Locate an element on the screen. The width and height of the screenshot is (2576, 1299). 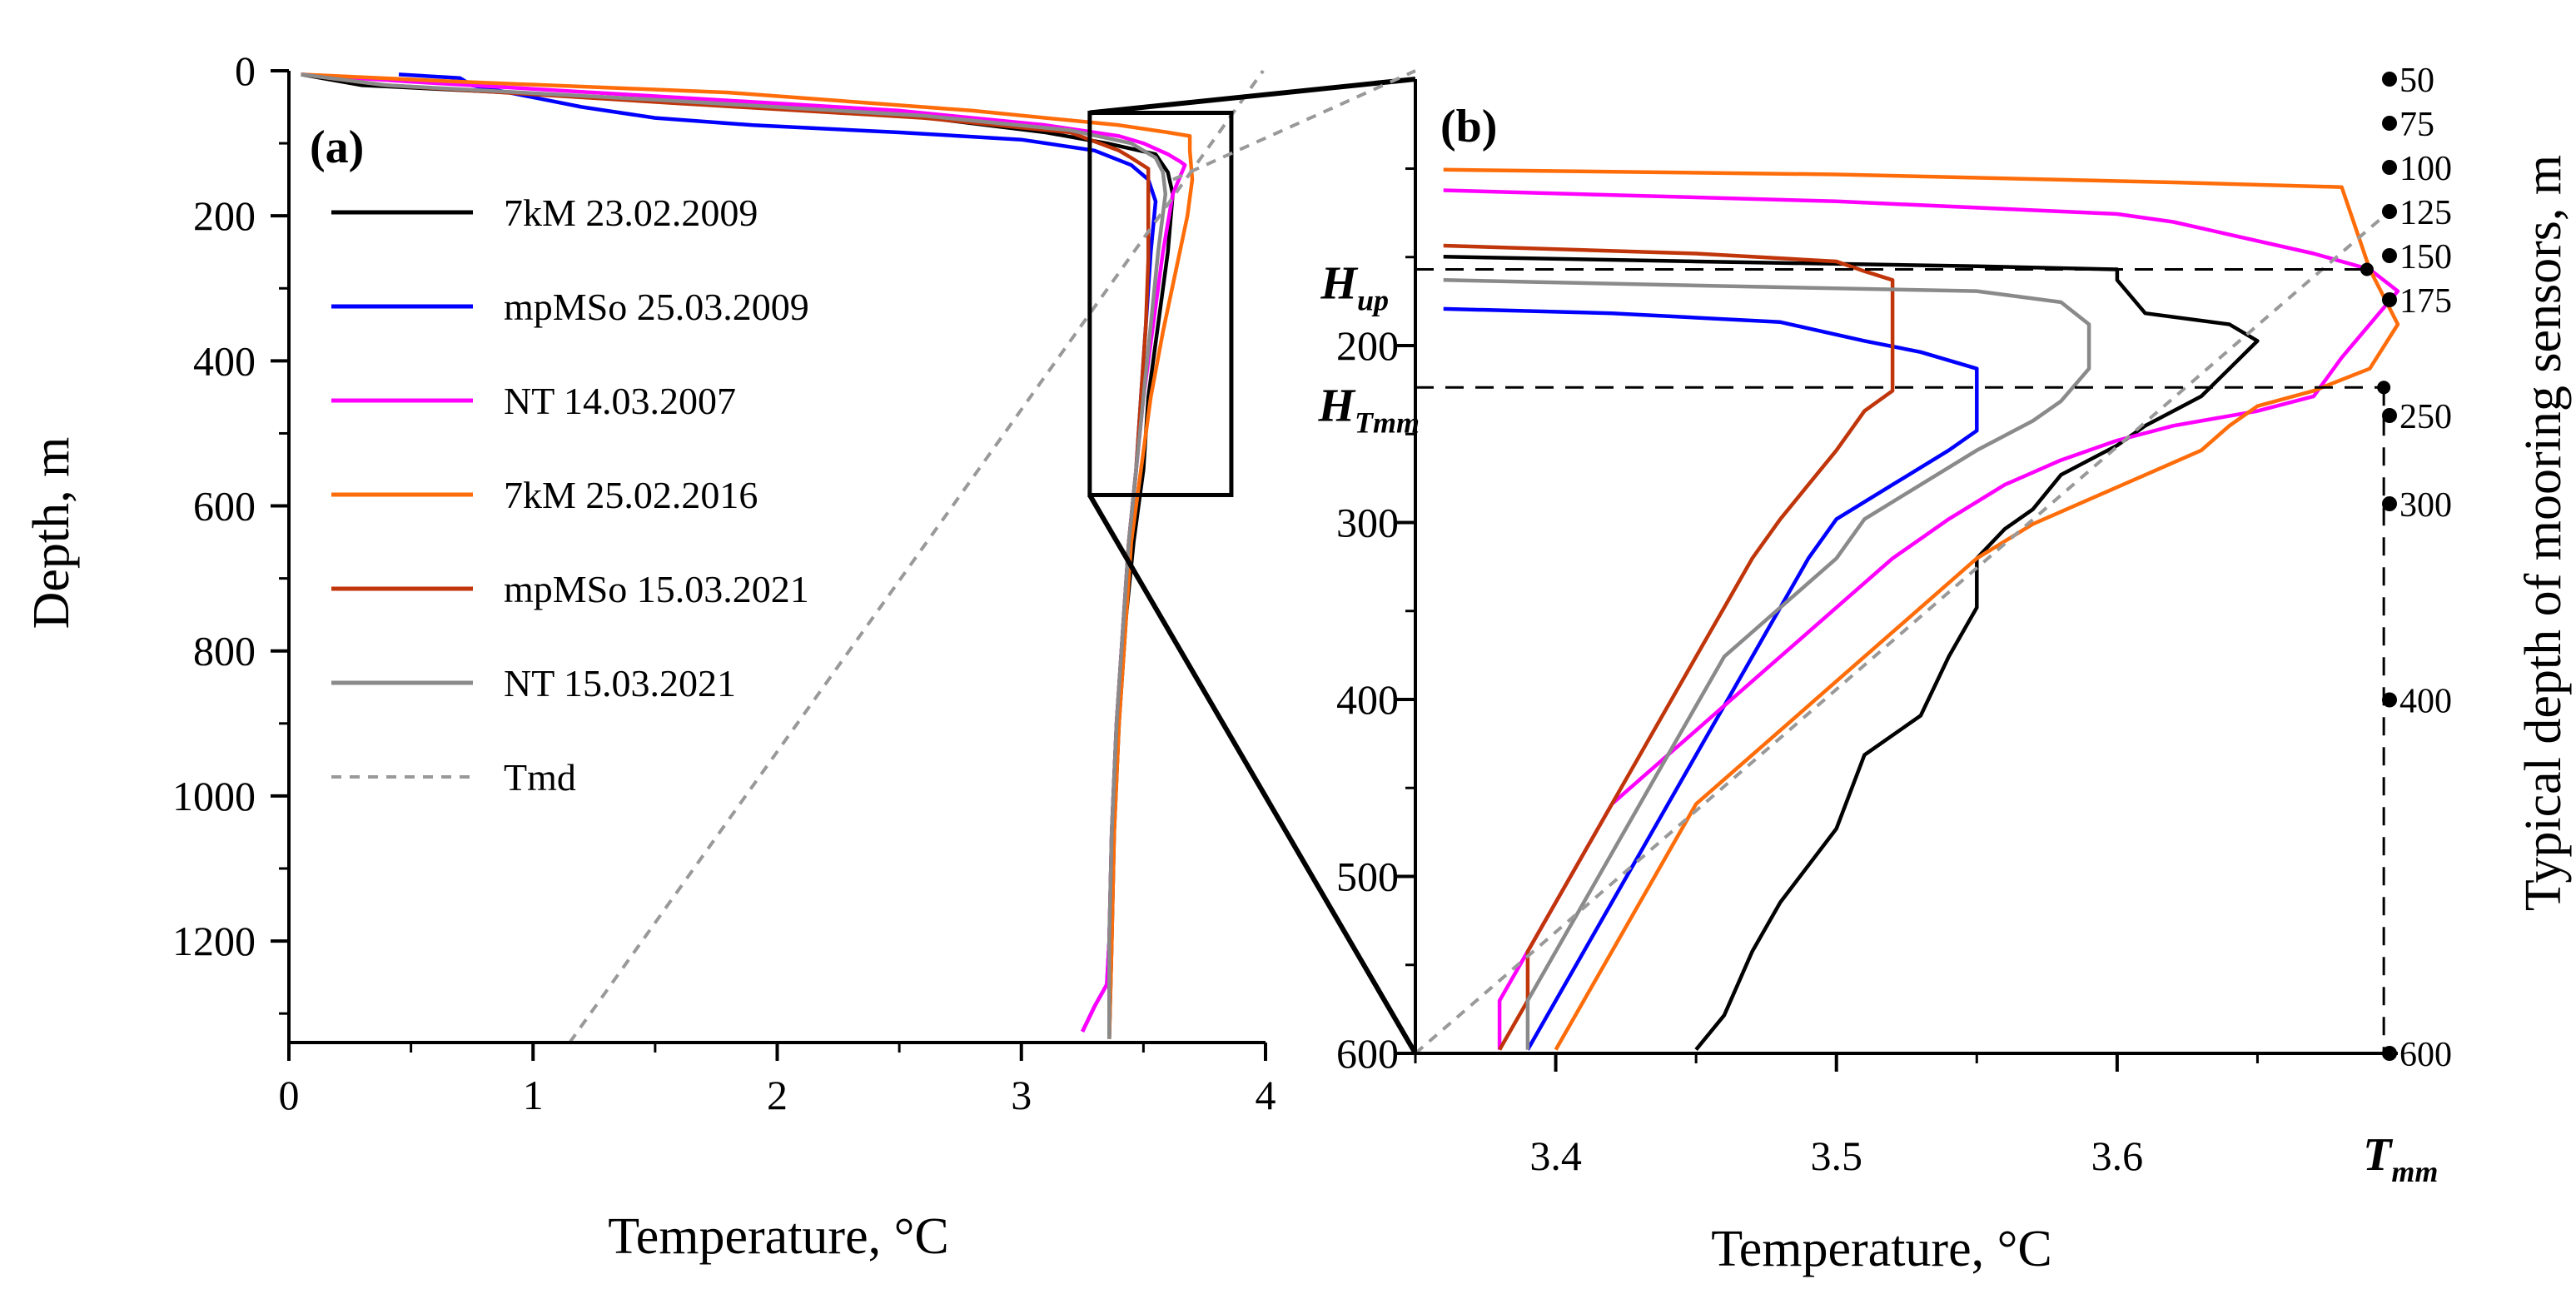
panel-b-label: (b) is located at coordinates (1468, 126).